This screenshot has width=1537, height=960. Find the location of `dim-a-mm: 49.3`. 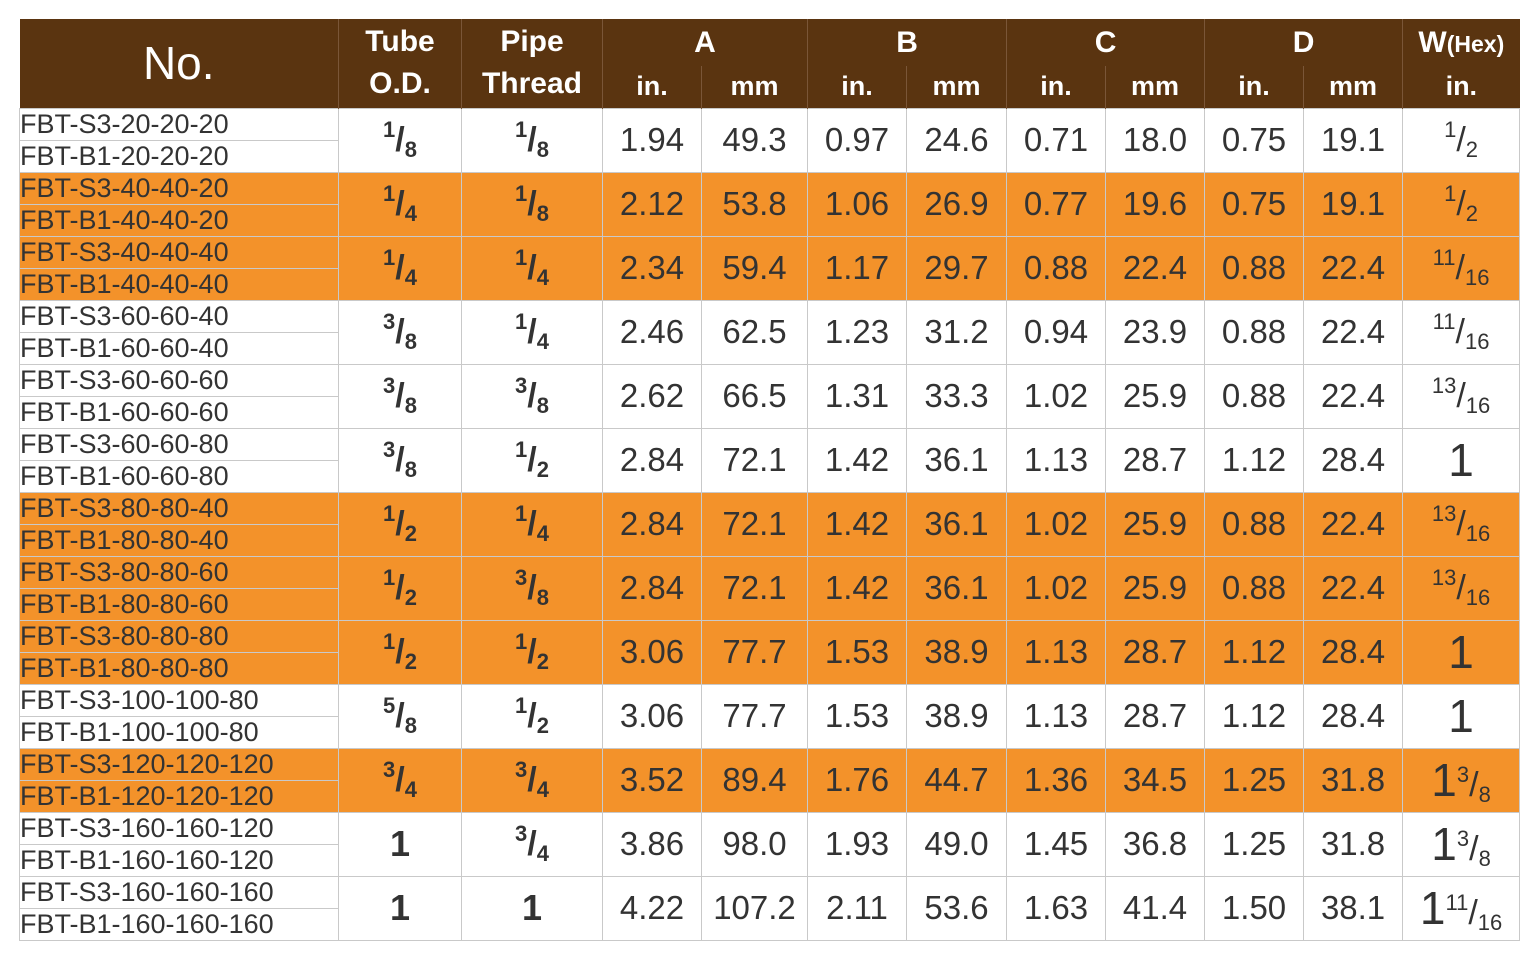

dim-a-mm: 49.3 is located at coordinates (754, 140).